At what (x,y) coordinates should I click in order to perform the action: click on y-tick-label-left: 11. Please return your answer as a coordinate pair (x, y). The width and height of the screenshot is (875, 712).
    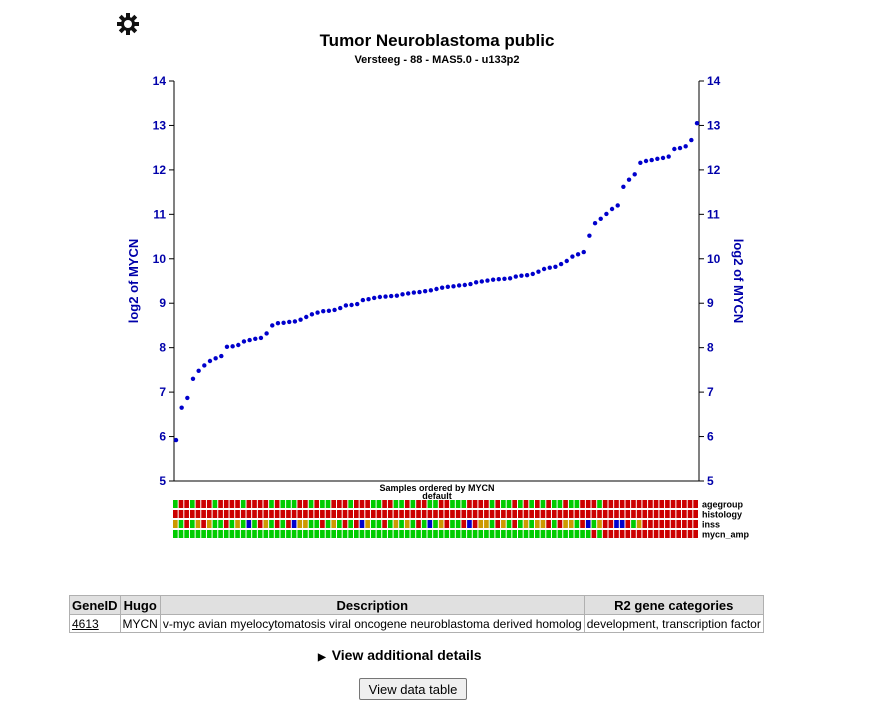
    Looking at the image, I should click on (159, 214).